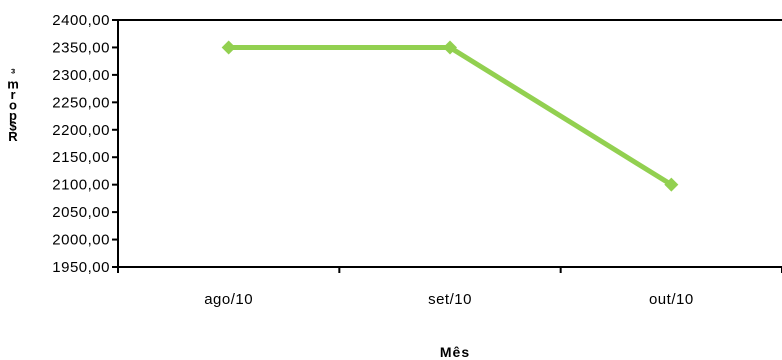  I want to click on y-tick-label: 2100,00, so click(81, 185).